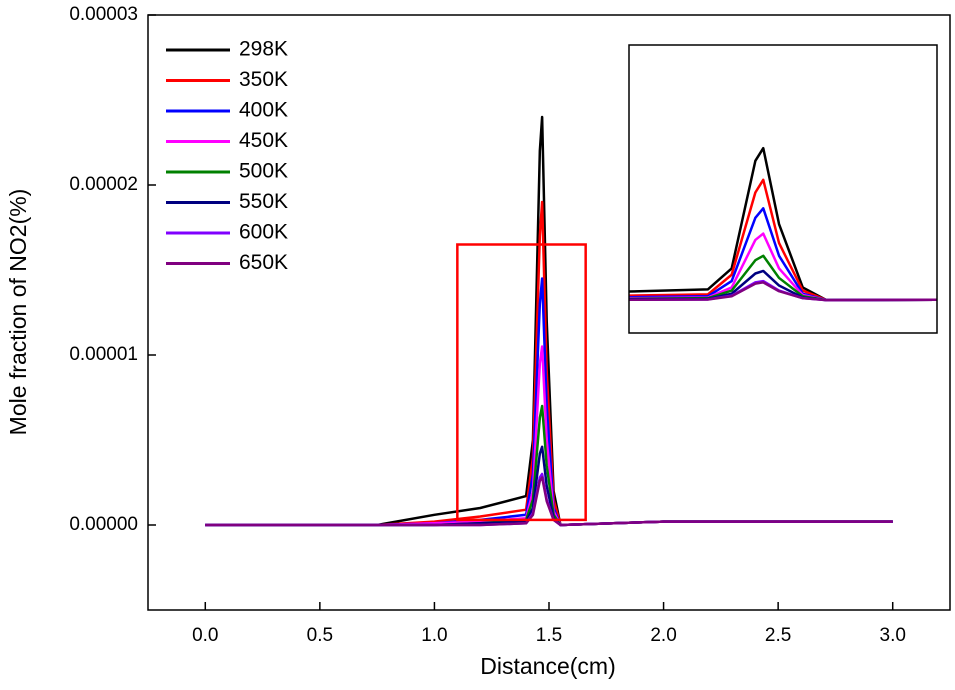 This screenshot has height=690, width=955. I want to click on inset-background, so click(783, 189).